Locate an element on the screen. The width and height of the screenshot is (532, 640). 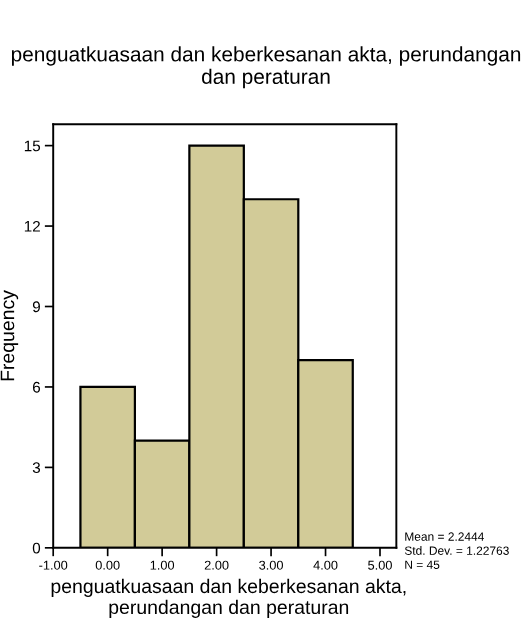
x-axis-title: penguatkuasaan dan keberkesanan akta, perundangan dan peraturan is located at coordinates (228, 598).